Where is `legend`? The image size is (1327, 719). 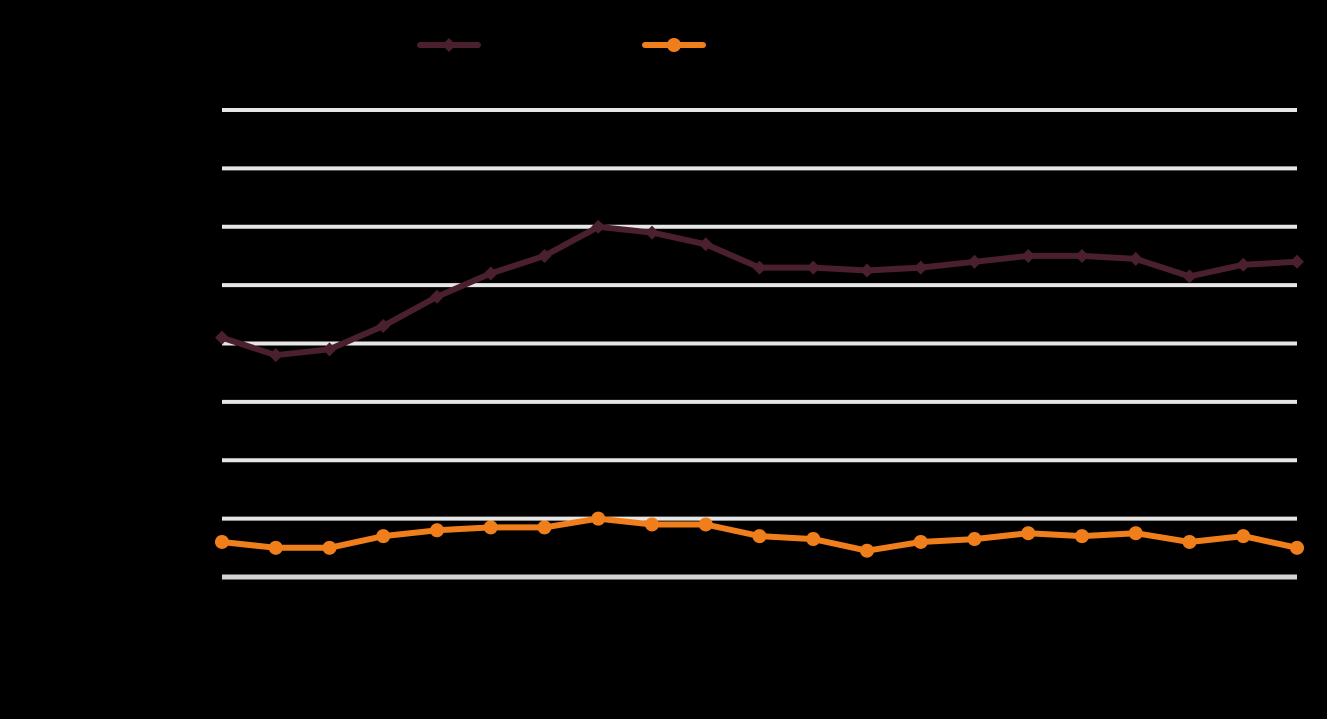
legend is located at coordinates (561, 45).